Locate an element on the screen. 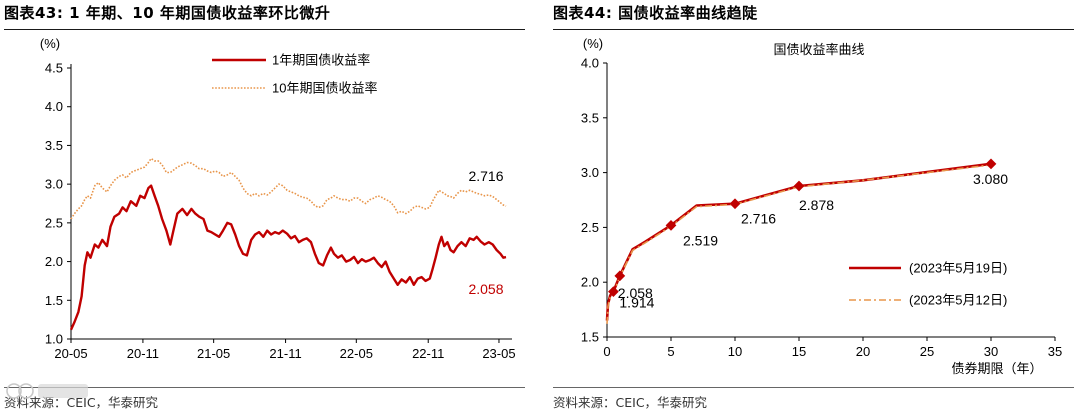 The height and width of the screenshot is (412, 1080). chart-title: 图表44: 国债收益率曲线趋陡 is located at coordinates (655, 13).